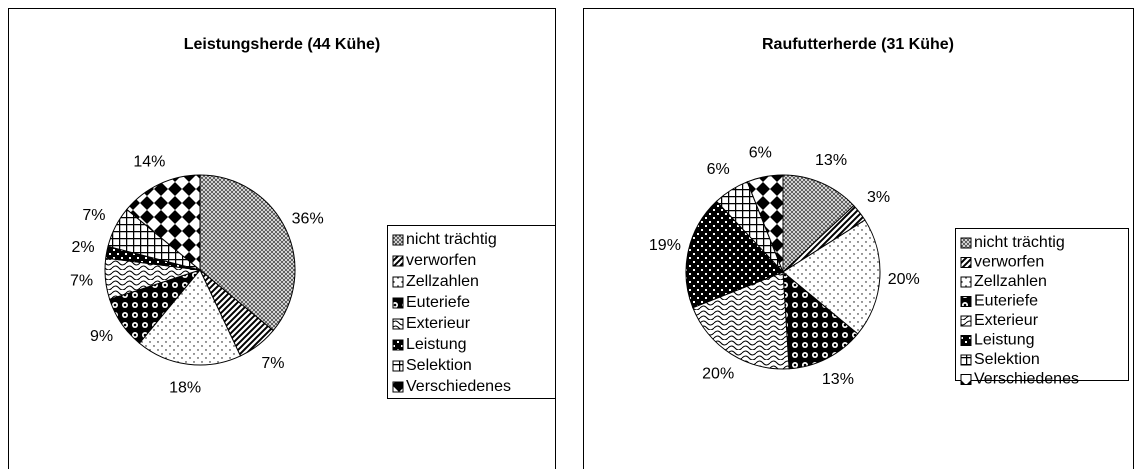 This screenshot has width=1142, height=474. What do you see at coordinates (282, 44) in the screenshot?
I see `chart-title: Leistungsherde (44 Kühe)` at bounding box center [282, 44].